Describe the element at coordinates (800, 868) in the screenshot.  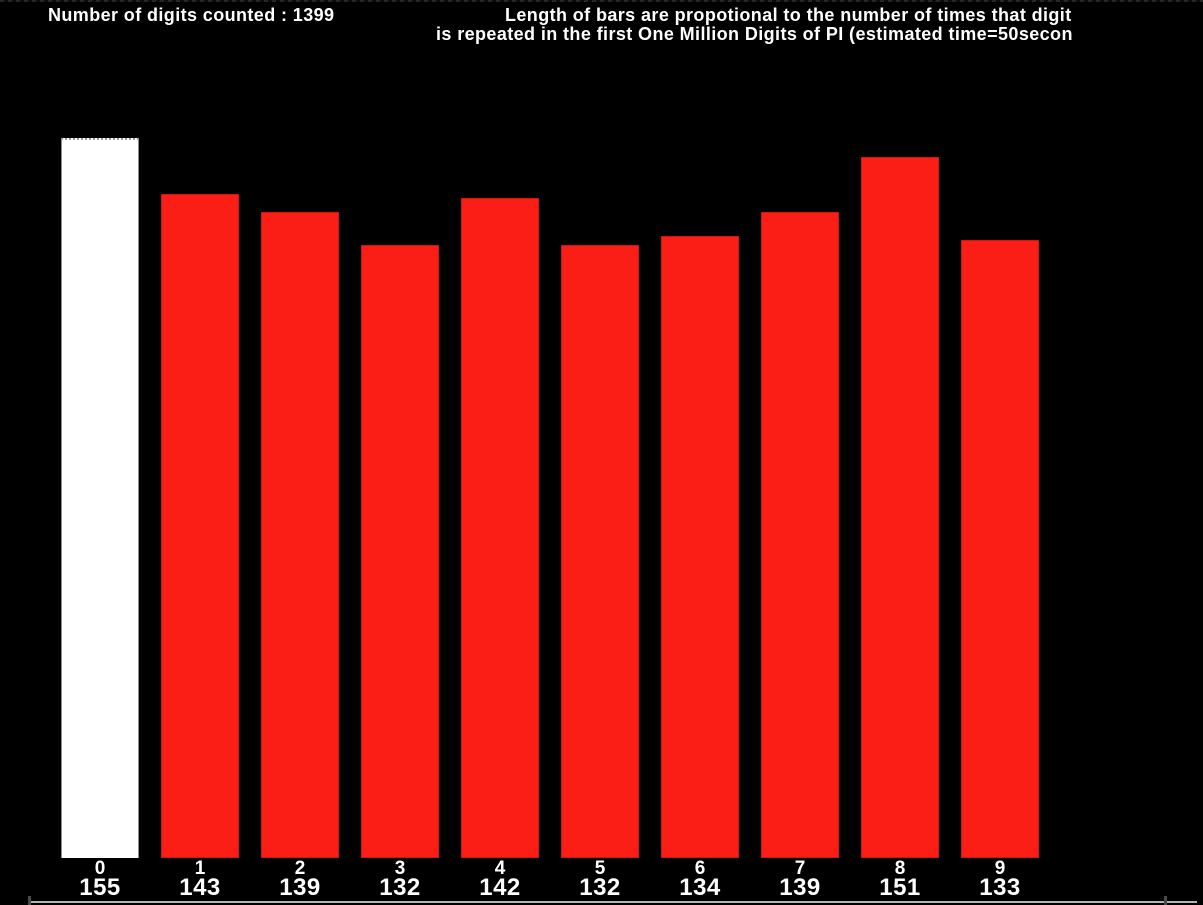
I see `digit-label-7: 7` at that location.